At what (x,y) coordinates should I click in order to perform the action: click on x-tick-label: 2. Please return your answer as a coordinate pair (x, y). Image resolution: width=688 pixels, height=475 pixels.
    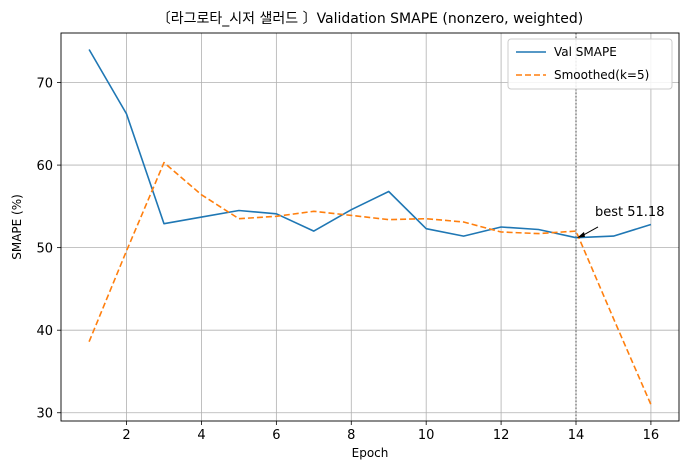
    Looking at the image, I should click on (126, 435).